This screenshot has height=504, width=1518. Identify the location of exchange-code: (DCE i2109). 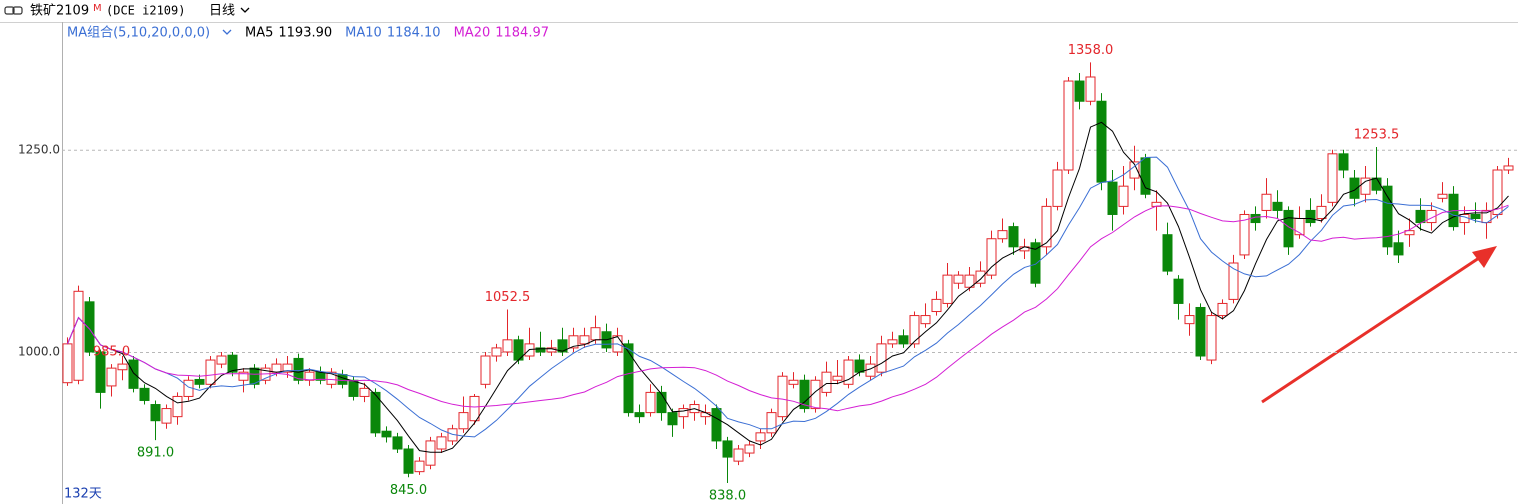
(145, 11).